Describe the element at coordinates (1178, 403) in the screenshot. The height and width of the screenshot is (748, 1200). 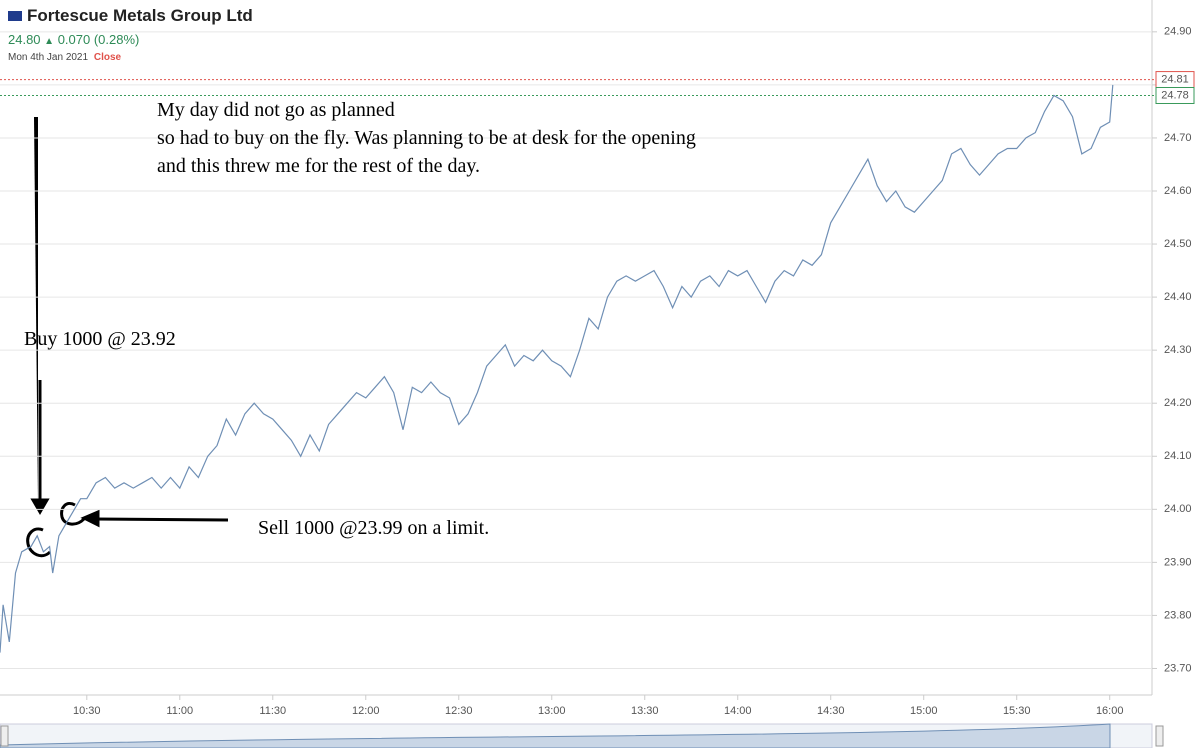
I see `y-tick-label: 24.20` at that location.